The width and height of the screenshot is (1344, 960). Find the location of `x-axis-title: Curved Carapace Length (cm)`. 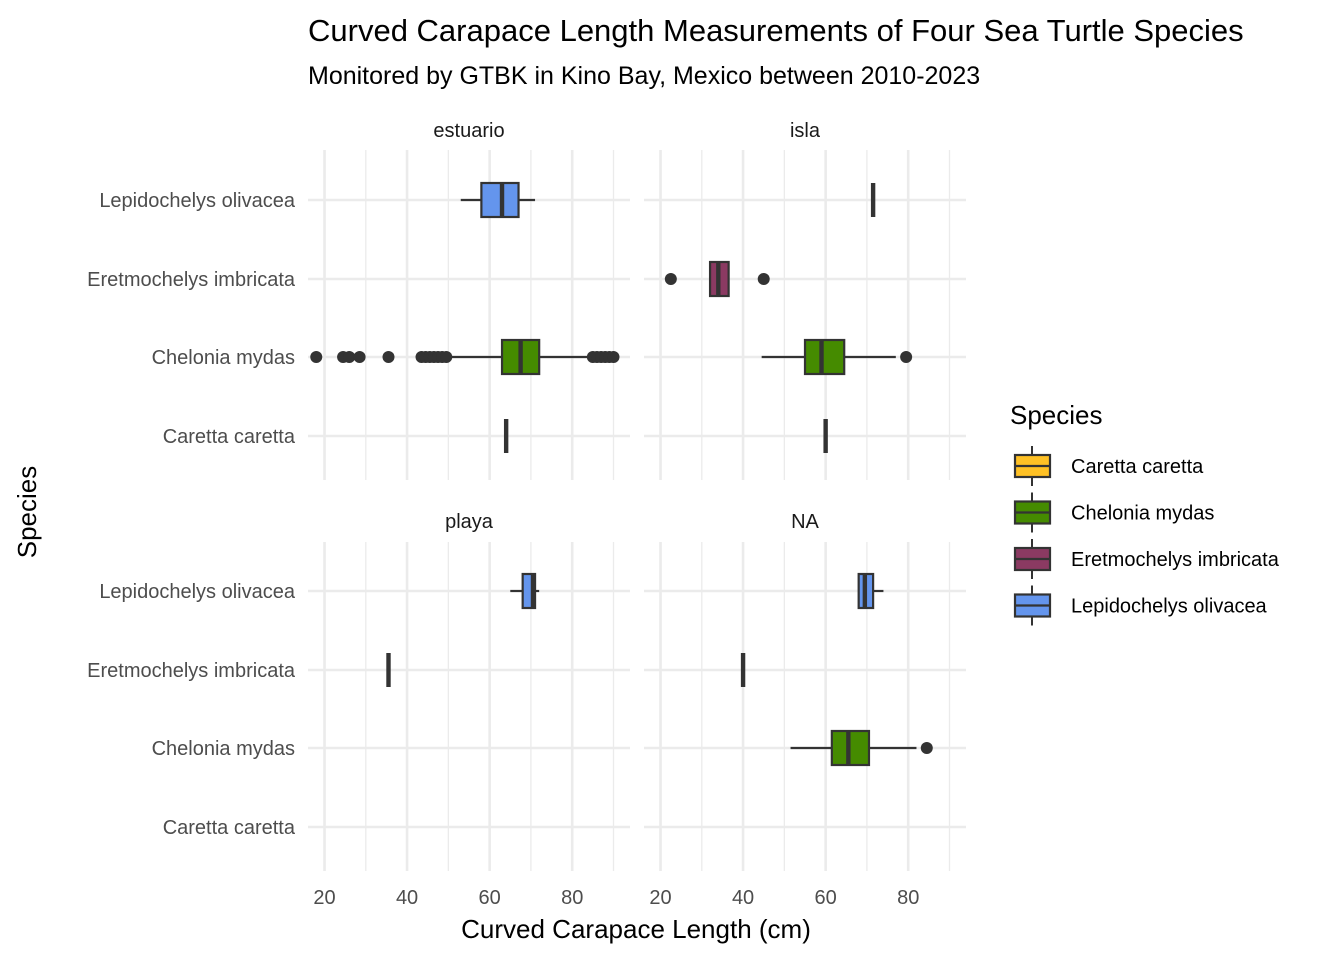

x-axis-title: Curved Carapace Length (cm) is located at coordinates (636, 929).